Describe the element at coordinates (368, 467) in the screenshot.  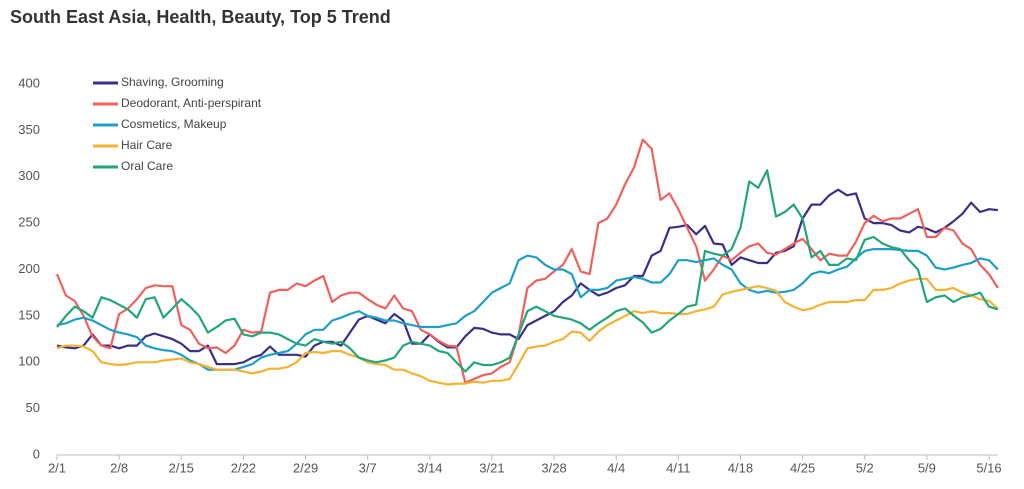
I see `x-tick-label: 3/7` at that location.